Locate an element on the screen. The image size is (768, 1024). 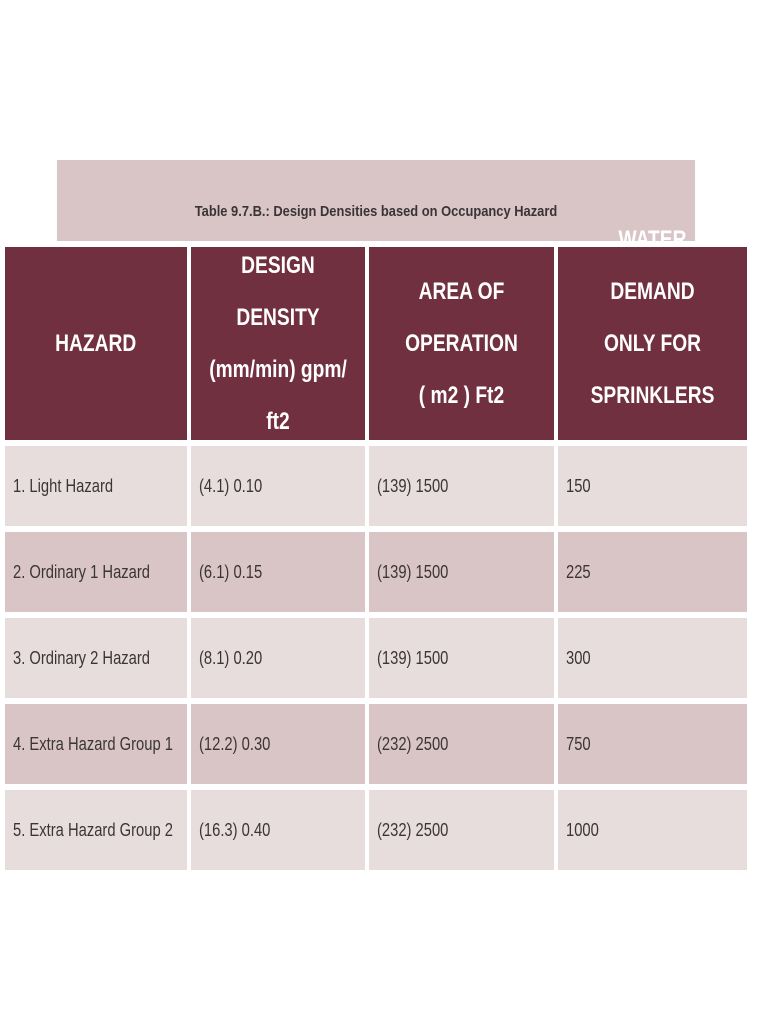
table-row-2-density: (6.1) 0.15 is located at coordinates (278, 572).